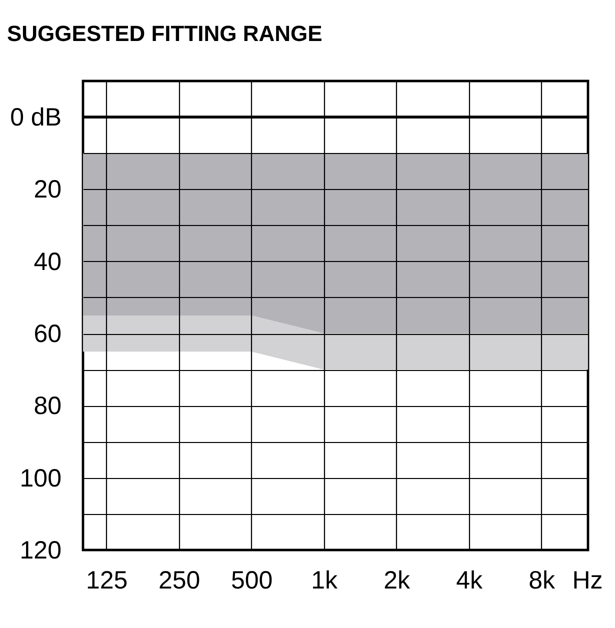  What do you see at coordinates (107, 580) in the screenshot?
I see `x-tick-label: 125` at bounding box center [107, 580].